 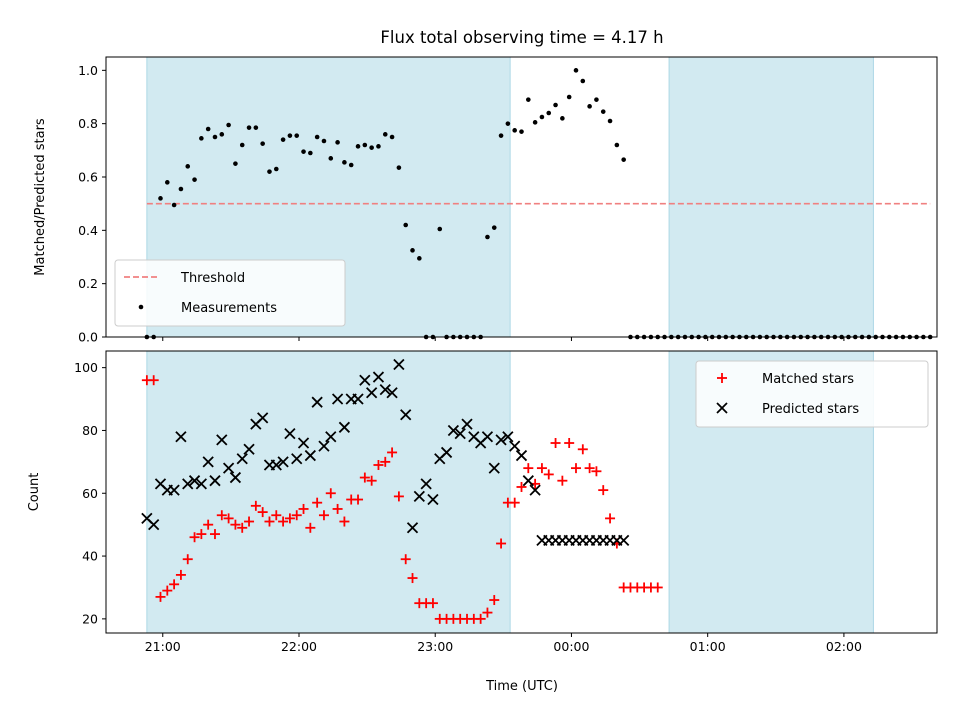 I want to click on top-legend: Threshold Measurements, so click(x=230, y=293).